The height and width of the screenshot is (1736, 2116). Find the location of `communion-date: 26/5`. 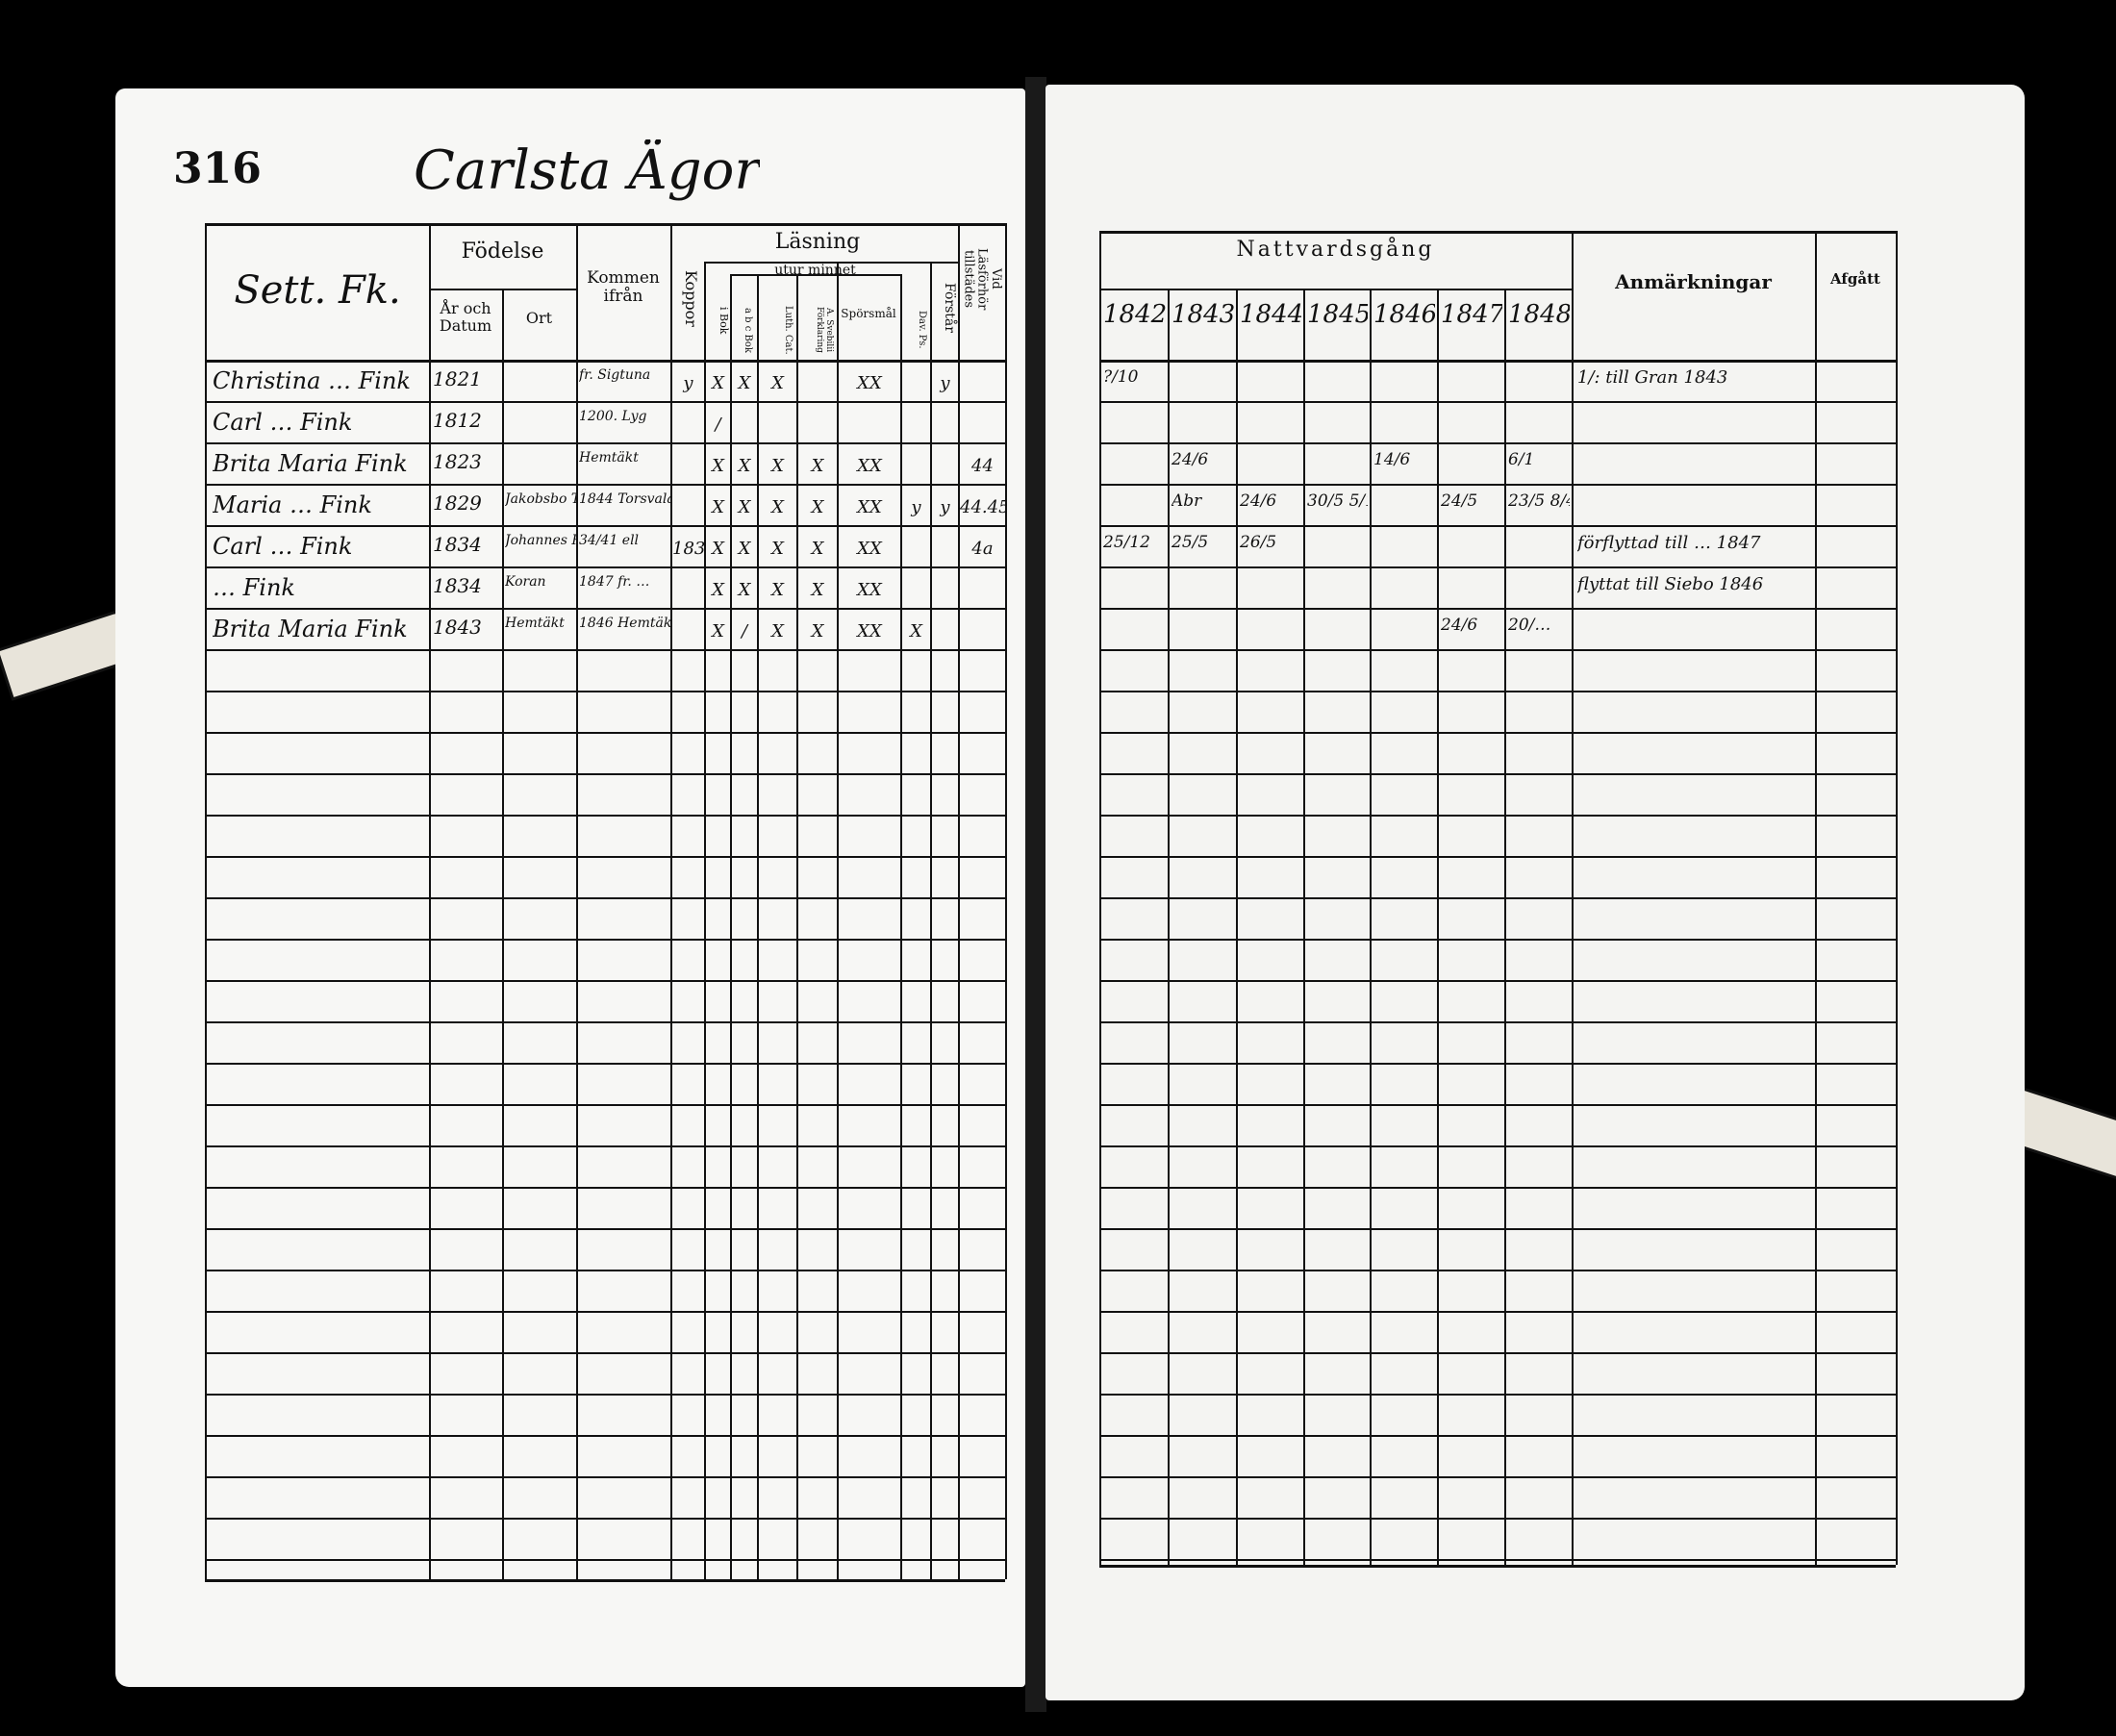

communion-date: 26/5 is located at coordinates (1258, 542).